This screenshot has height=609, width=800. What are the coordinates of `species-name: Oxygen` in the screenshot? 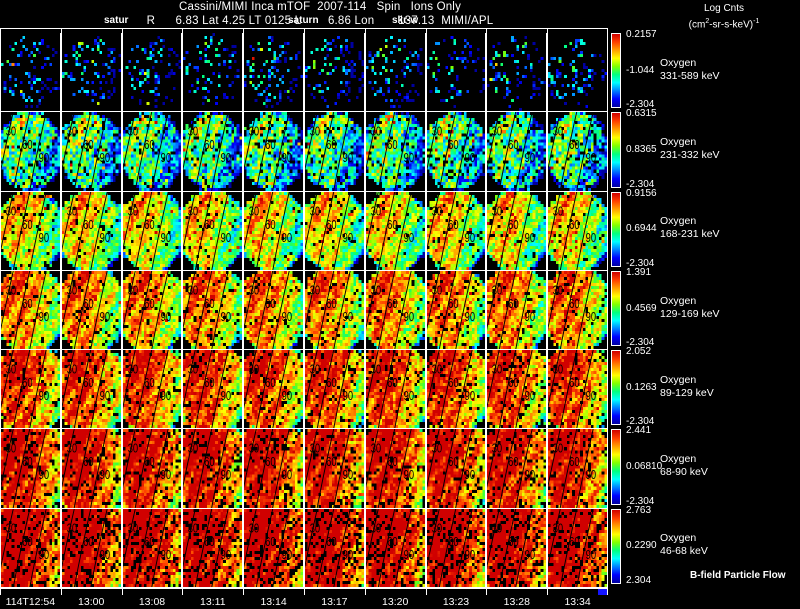 It's located at (678, 459).